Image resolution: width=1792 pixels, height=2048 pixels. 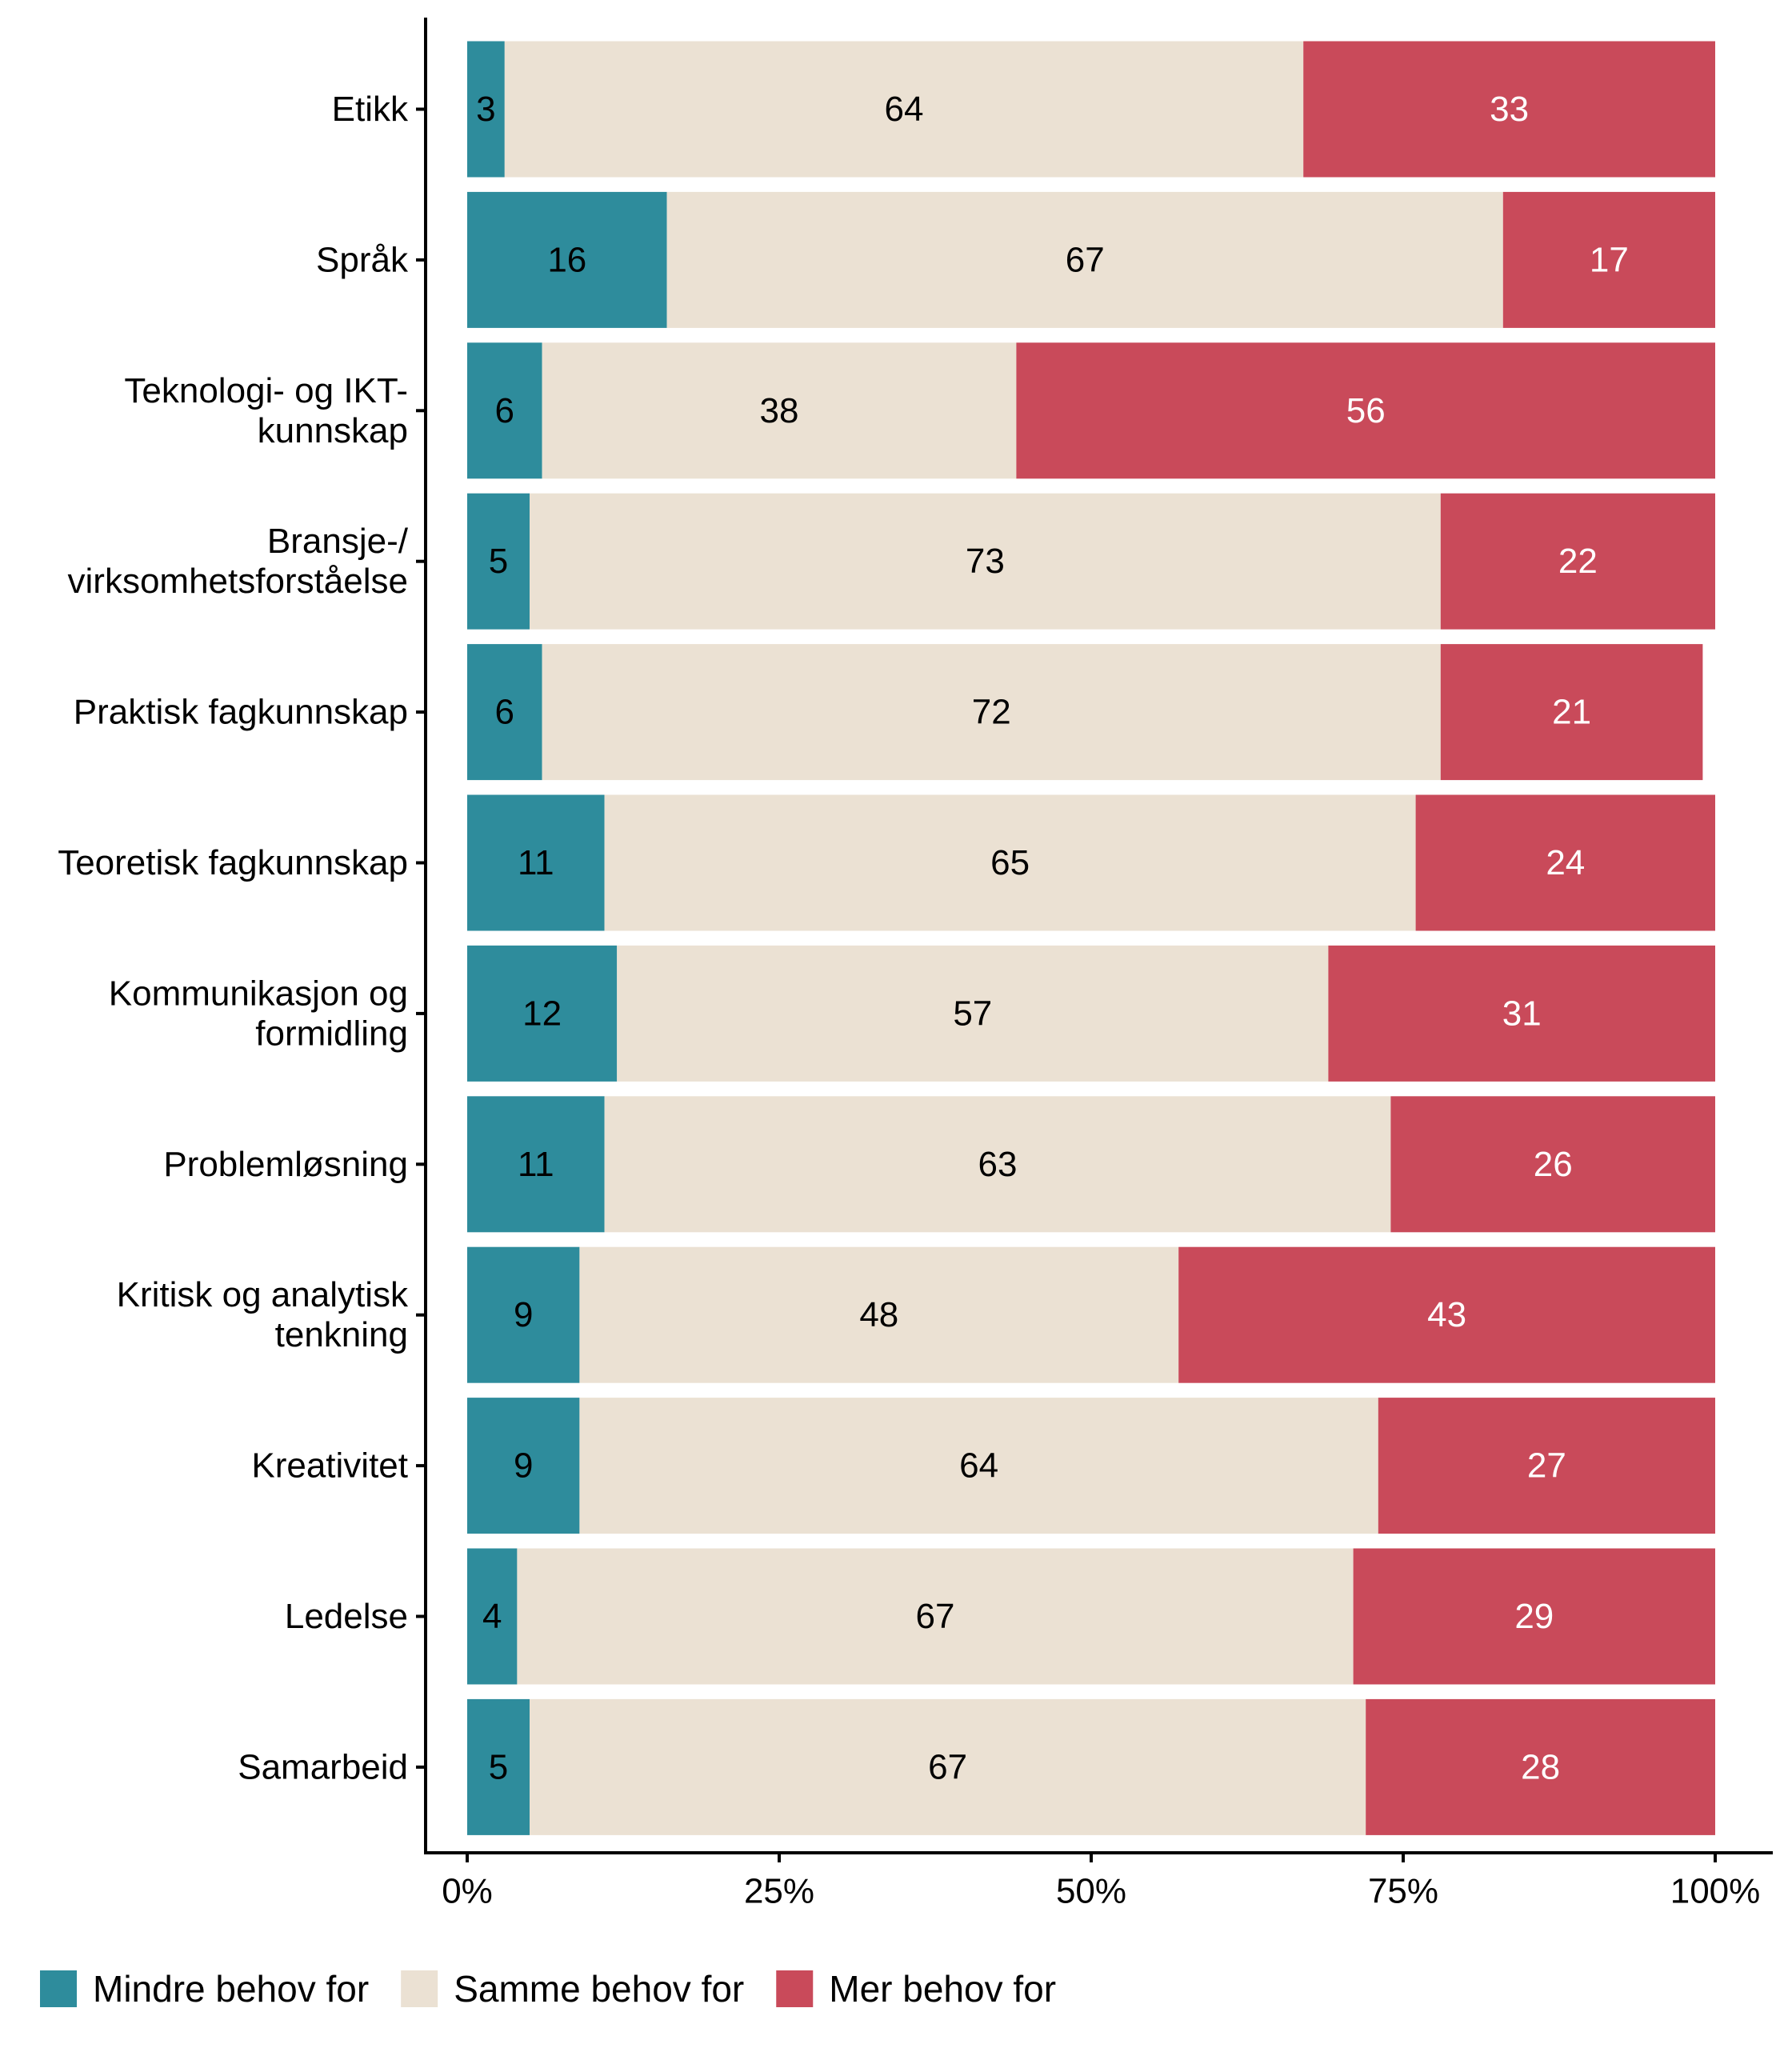 What do you see at coordinates (338, 541) in the screenshot?
I see `category-label: Bransje-/` at bounding box center [338, 541].